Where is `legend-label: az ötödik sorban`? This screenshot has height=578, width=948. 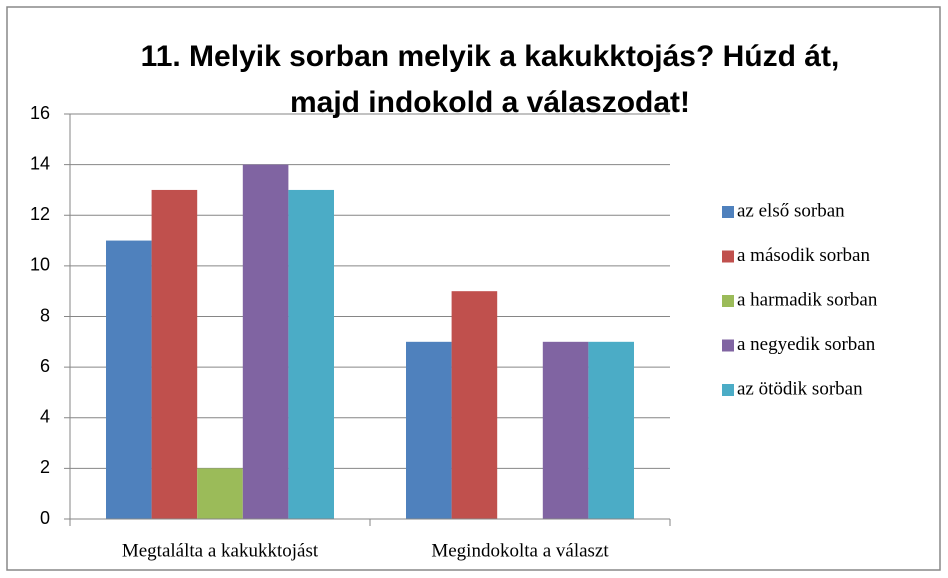
legend-label: az ötödik sorban is located at coordinates (800, 388).